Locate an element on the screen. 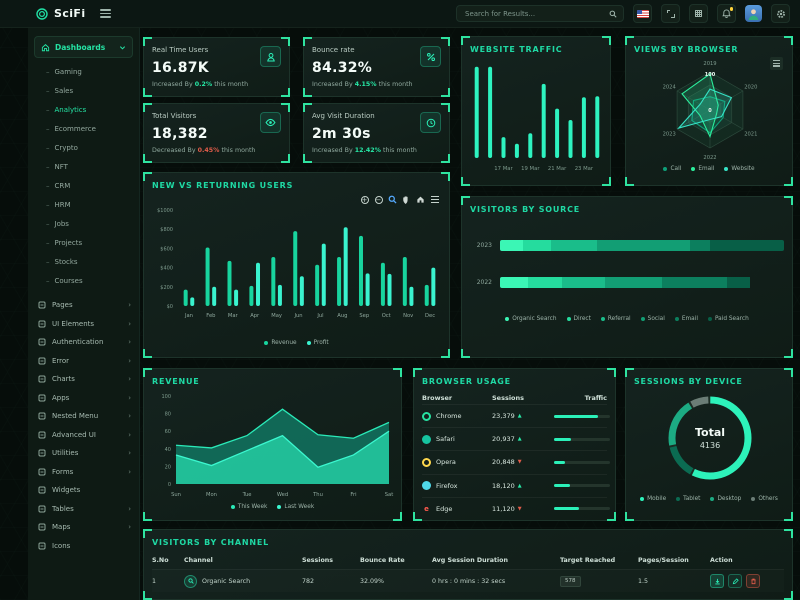  legend-item: Paid Search is located at coordinates (728, 319).